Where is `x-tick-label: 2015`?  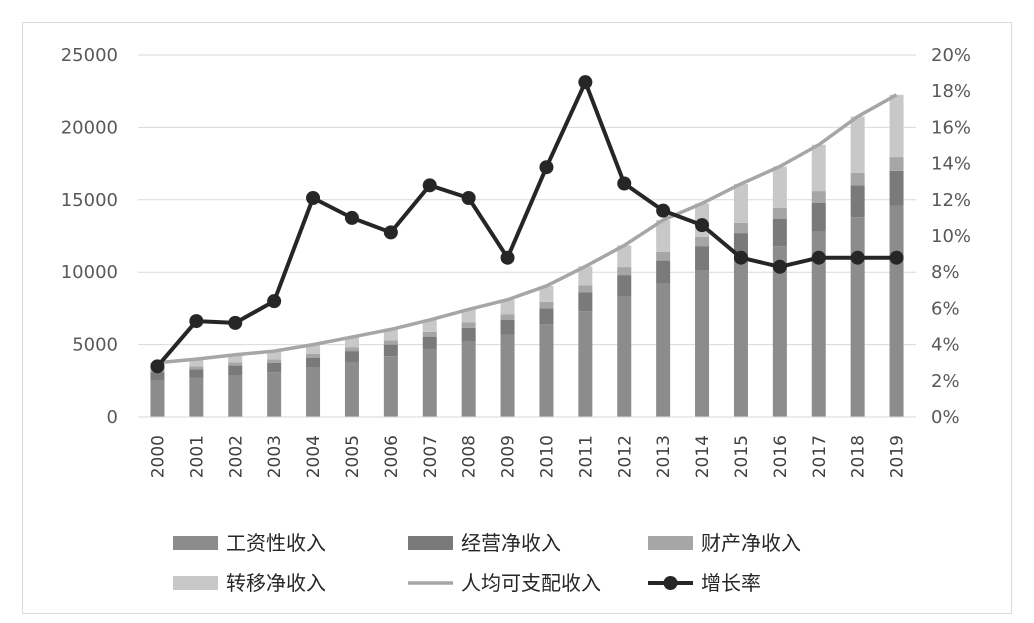
x-tick-label: 2015 is located at coordinates (742, 456).